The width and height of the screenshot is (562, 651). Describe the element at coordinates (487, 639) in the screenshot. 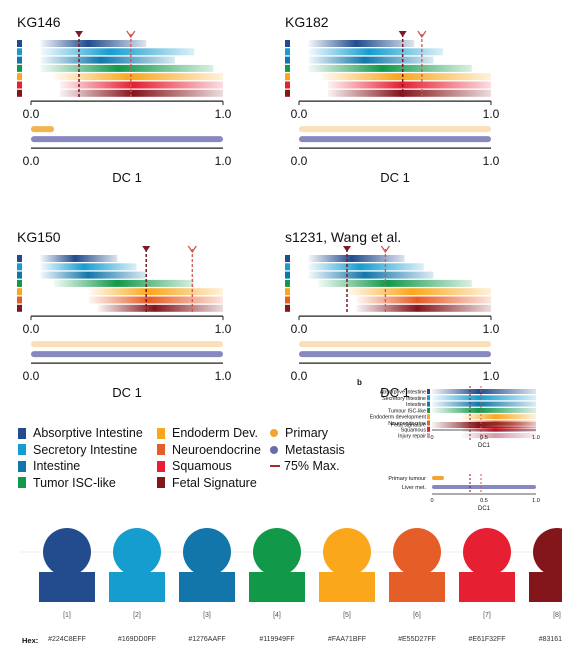

I see `palette-hex-code: #E61F32FF` at that location.